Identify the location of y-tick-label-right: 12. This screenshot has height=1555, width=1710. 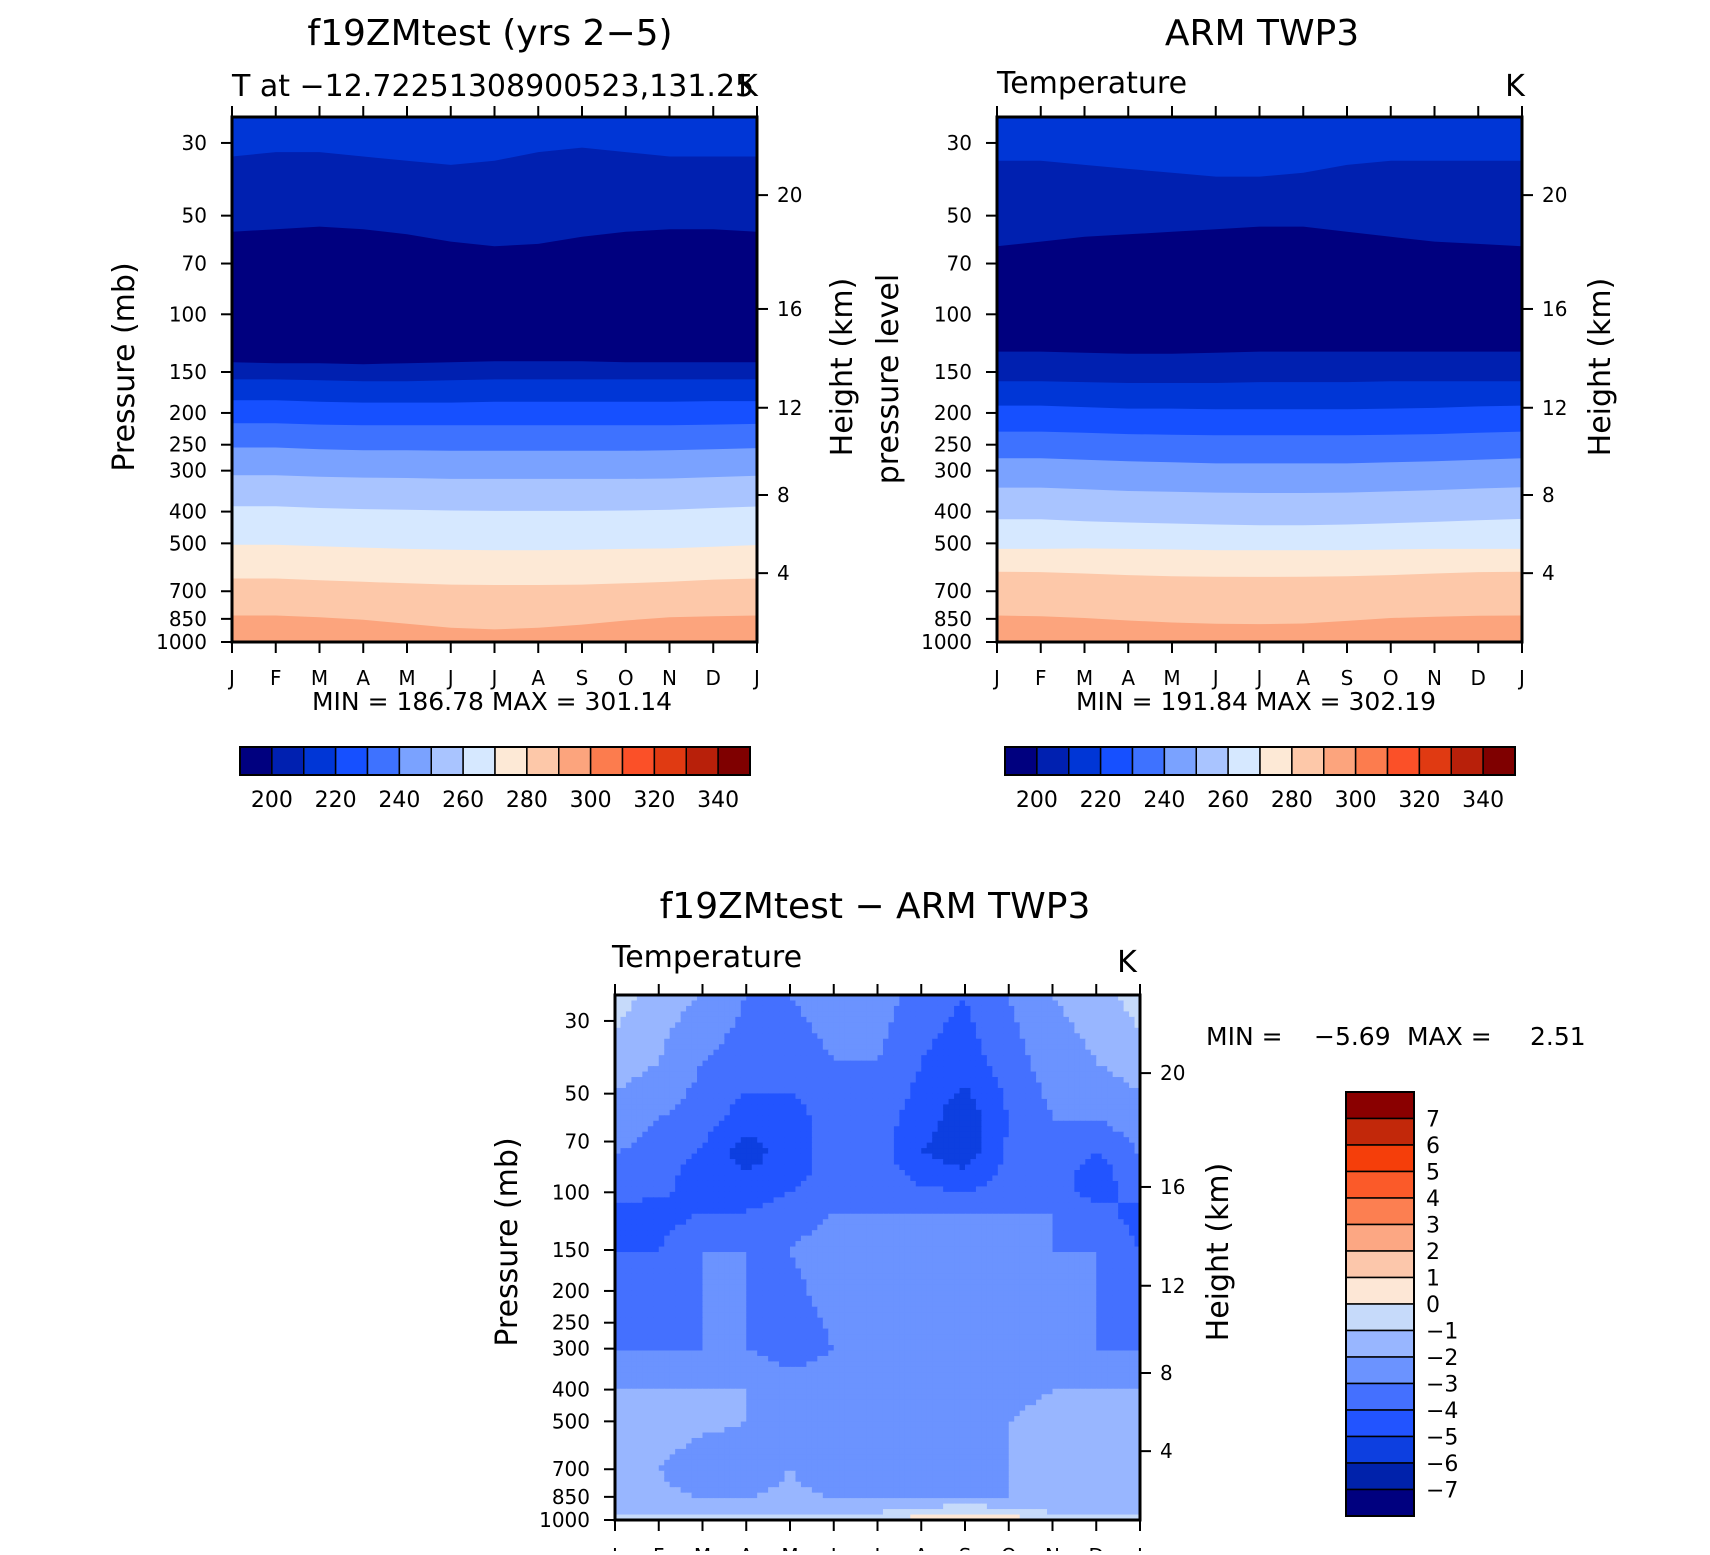
(1554, 408).